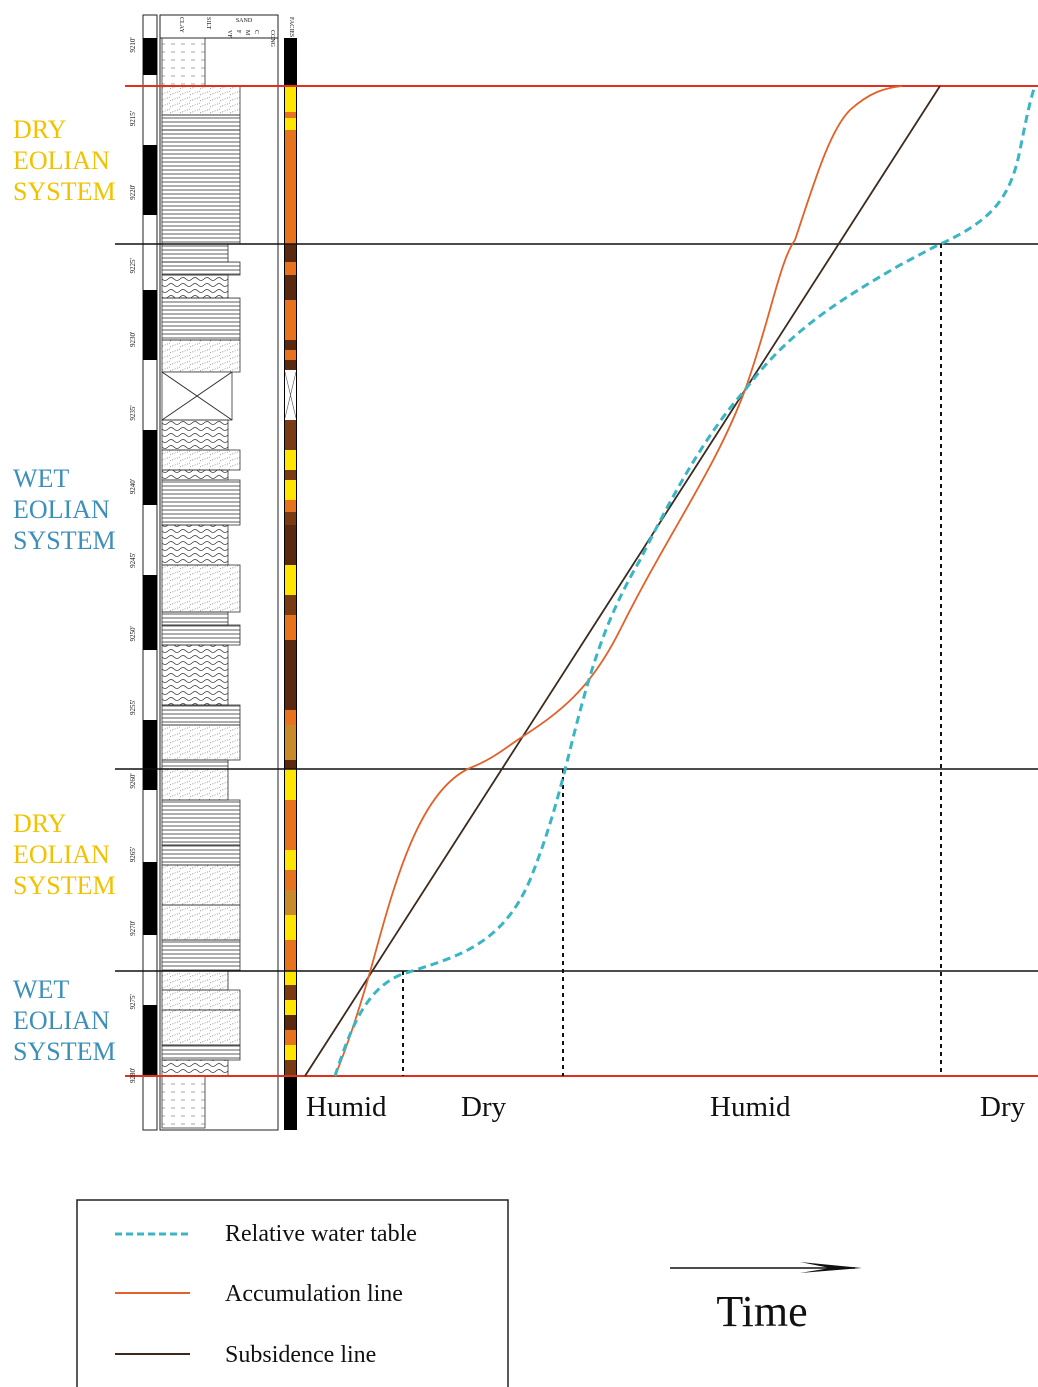  Describe the element at coordinates (256, 32) in the screenshot. I see `column-header: C` at that location.